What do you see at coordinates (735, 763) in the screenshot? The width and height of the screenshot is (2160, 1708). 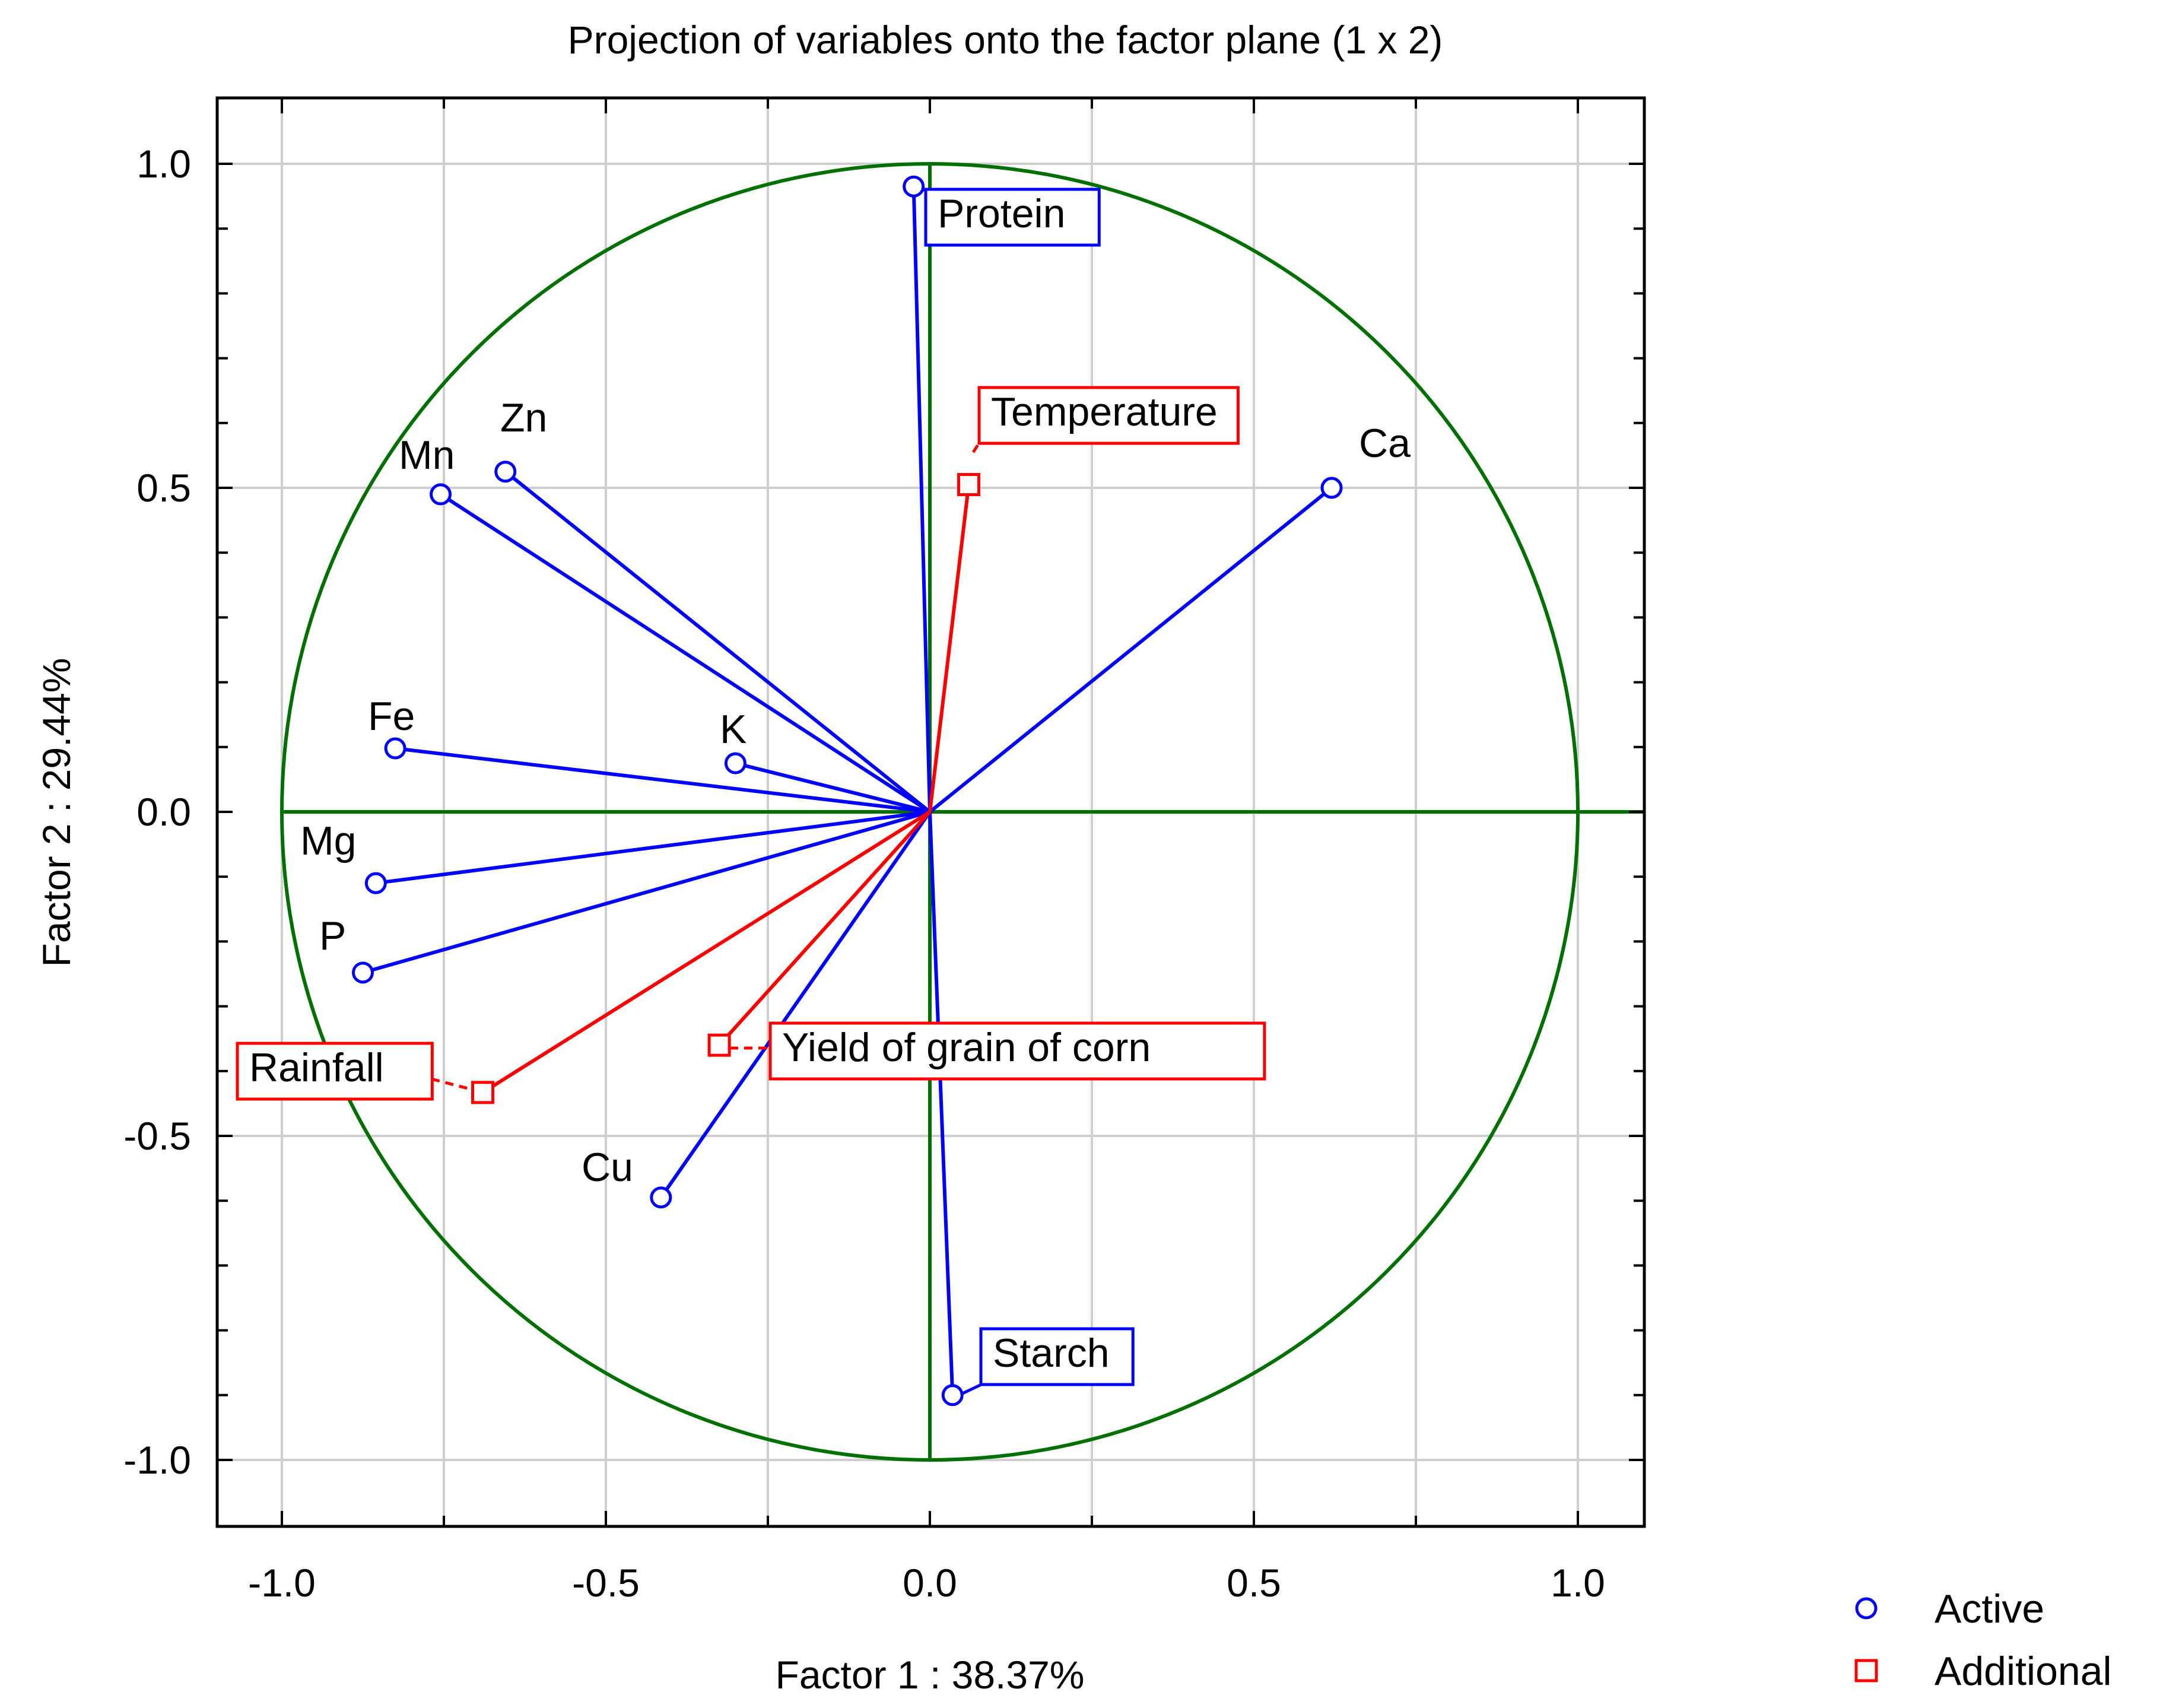 I see `marker-k` at bounding box center [735, 763].